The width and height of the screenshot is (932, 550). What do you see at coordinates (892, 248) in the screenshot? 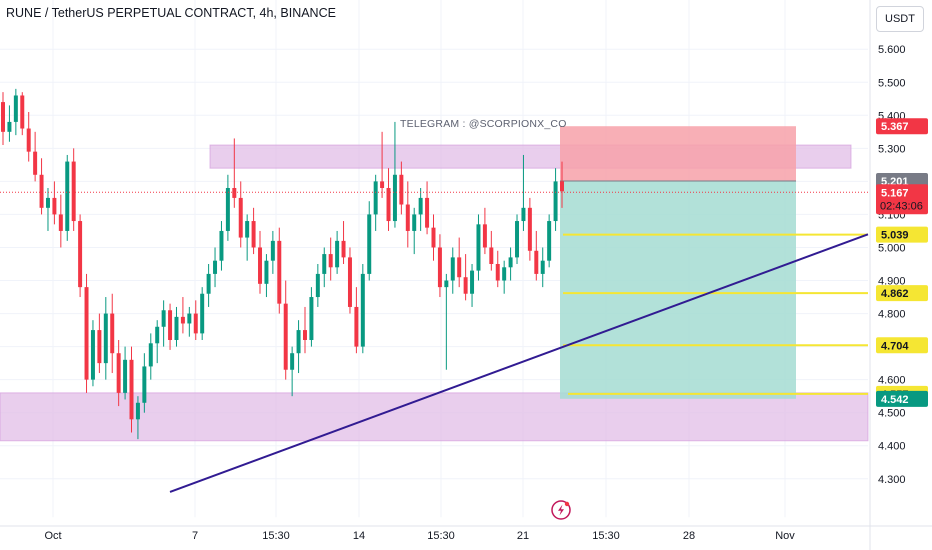
I see `price-tick-label: 5.000` at bounding box center [892, 248].